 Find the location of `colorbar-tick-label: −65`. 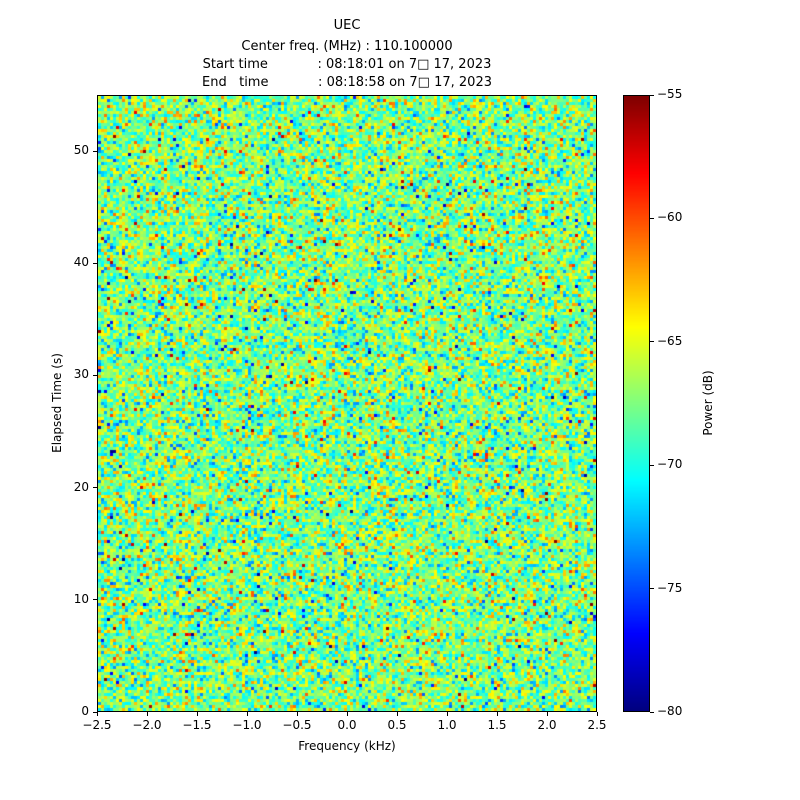

colorbar-tick-label: −65 is located at coordinates (670, 340).